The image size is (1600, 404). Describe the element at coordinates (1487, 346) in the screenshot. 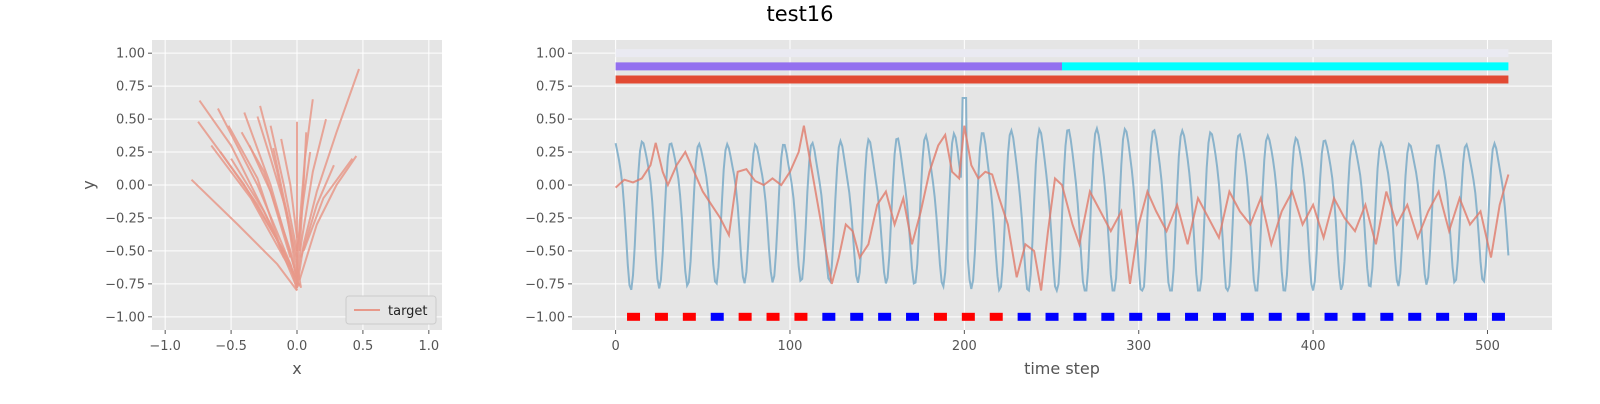

I see `right-xtick-label: 500` at that location.